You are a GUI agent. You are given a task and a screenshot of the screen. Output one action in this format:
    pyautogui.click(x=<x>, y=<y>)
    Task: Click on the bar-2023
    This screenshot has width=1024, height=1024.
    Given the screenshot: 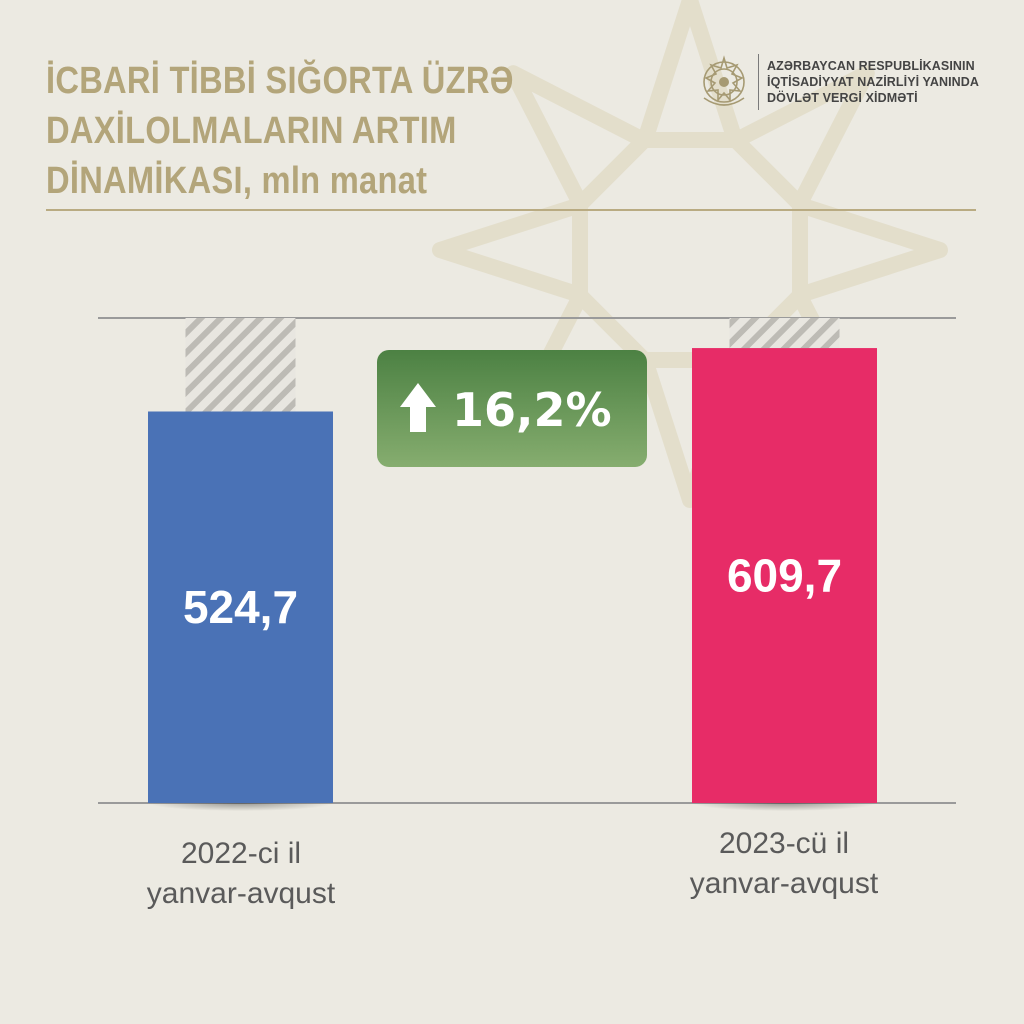 What is the action you would take?
    pyautogui.click(x=784, y=575)
    